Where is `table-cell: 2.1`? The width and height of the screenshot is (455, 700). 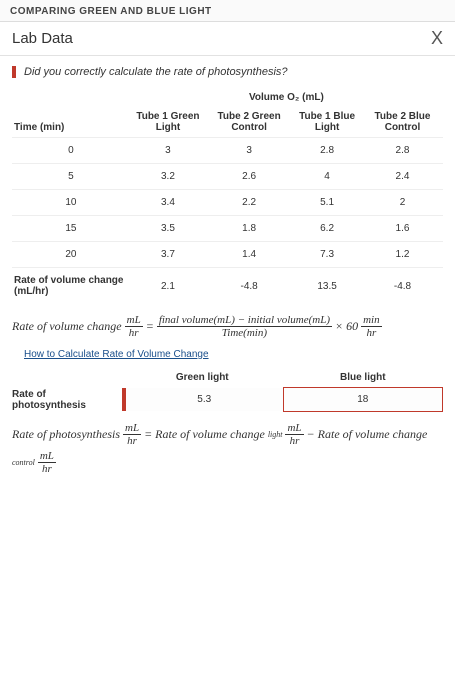
table-cell: 2.1 is located at coordinates (168, 285).